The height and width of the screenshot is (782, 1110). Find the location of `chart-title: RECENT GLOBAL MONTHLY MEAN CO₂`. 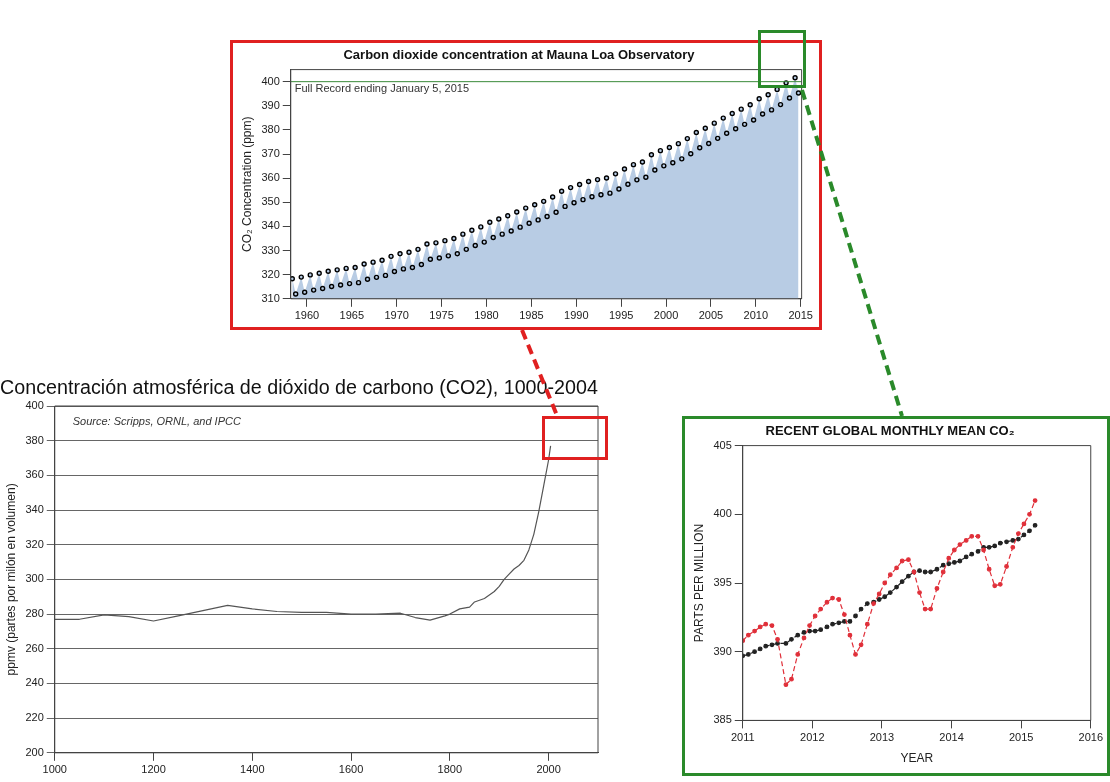

chart-title: RECENT GLOBAL MONTHLY MEAN CO₂ is located at coordinates (890, 431).